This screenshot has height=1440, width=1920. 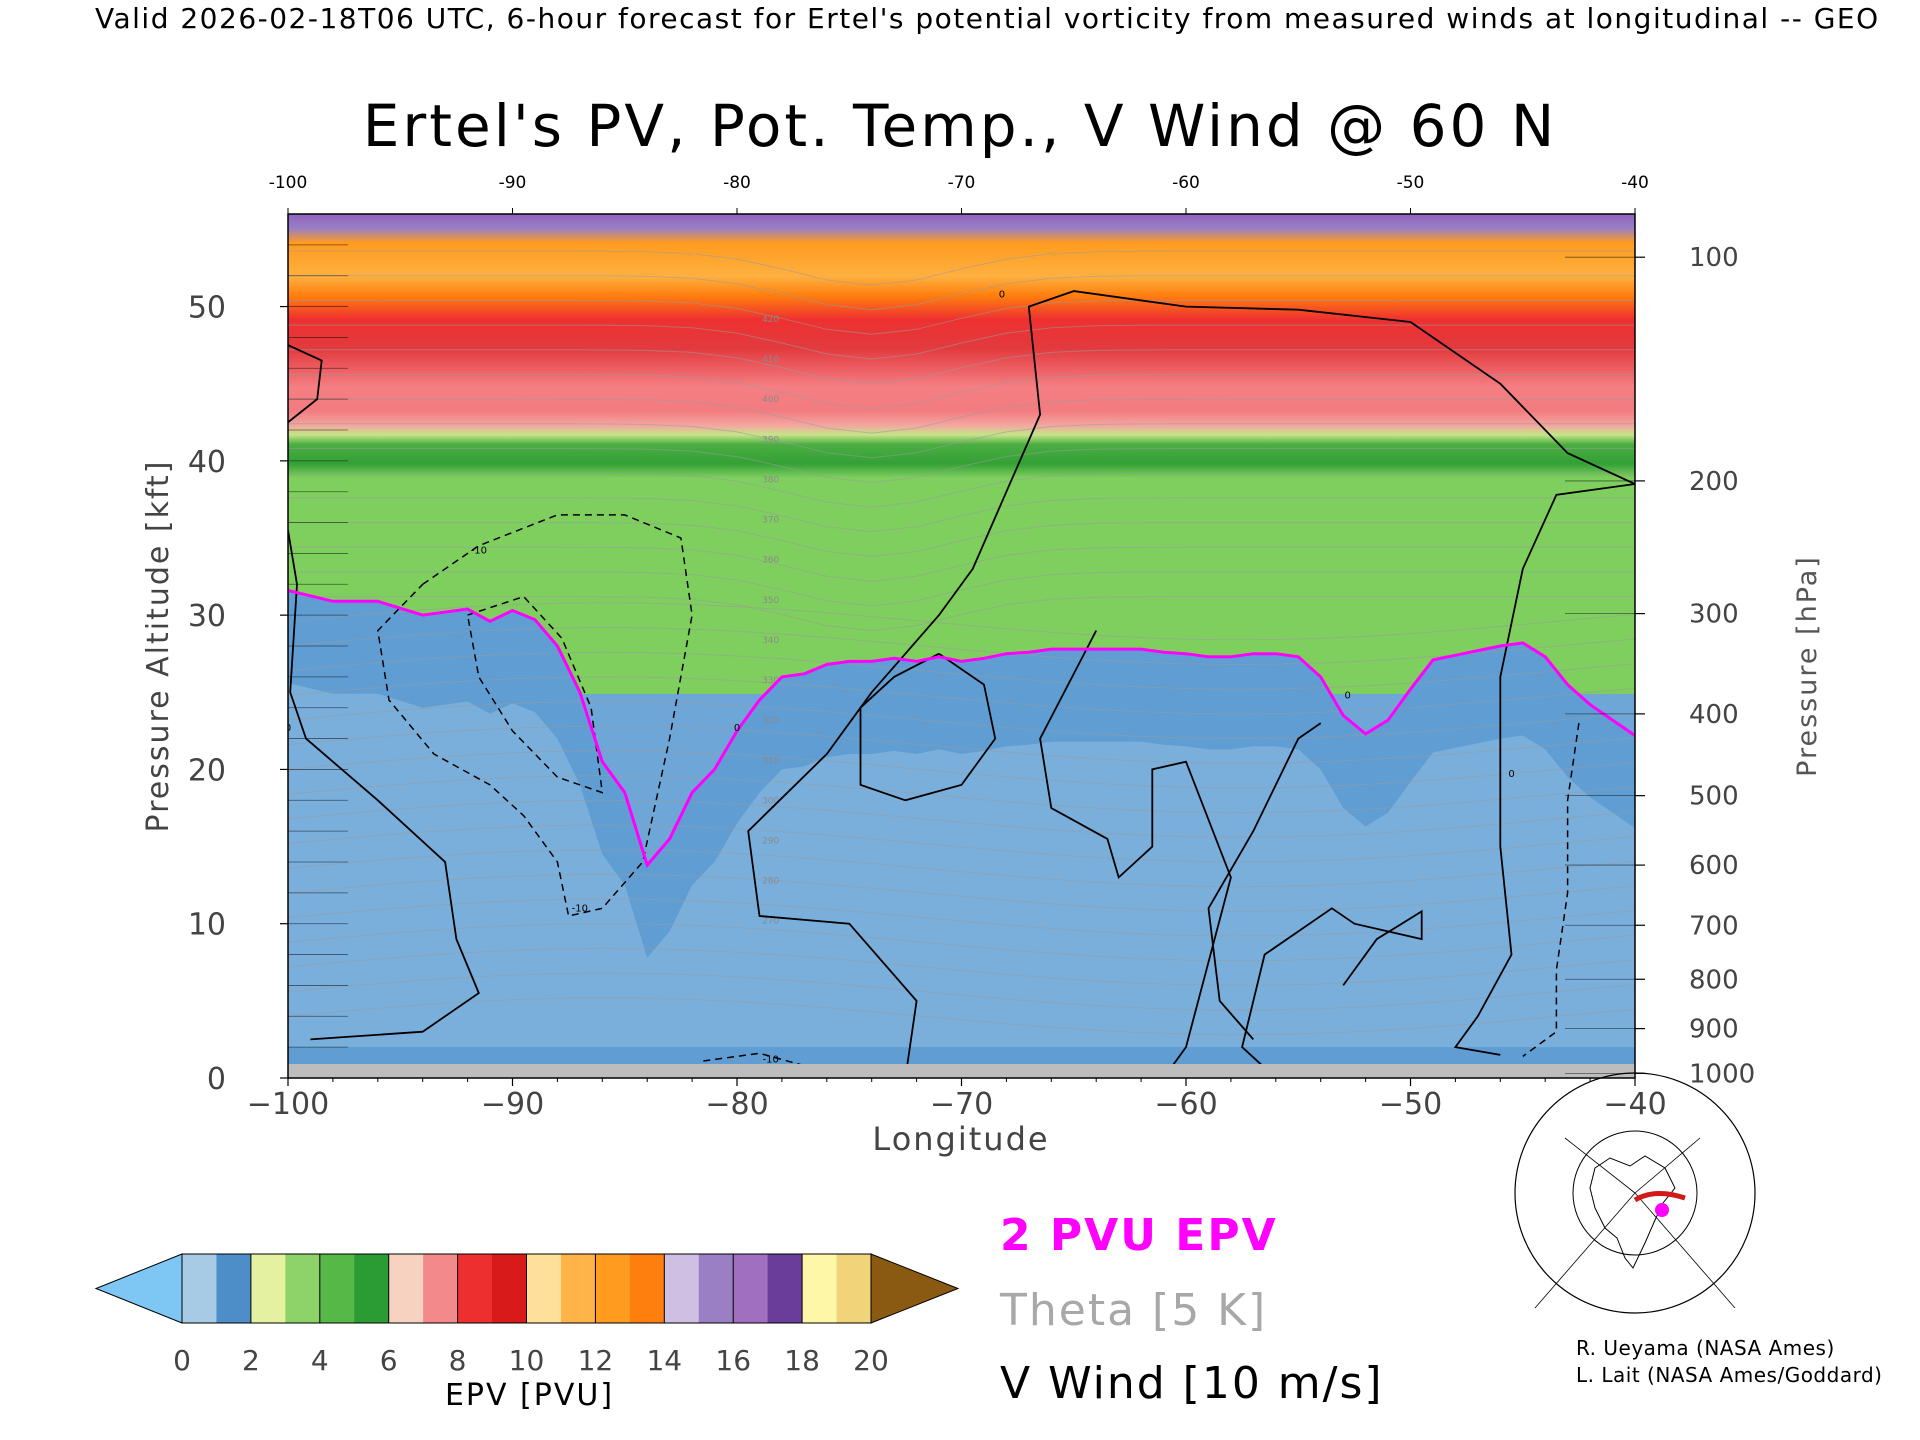 What do you see at coordinates (960, 1139) in the screenshot?
I see `x-axis-label: Longitude` at bounding box center [960, 1139].